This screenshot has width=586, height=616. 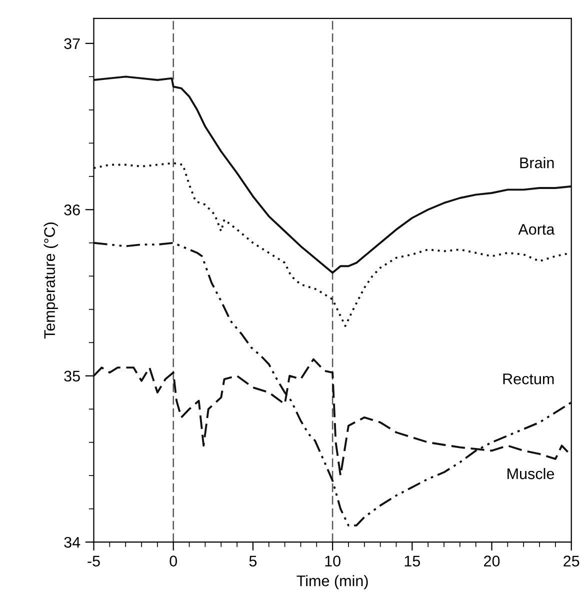 What do you see at coordinates (51, 280) in the screenshot?
I see `y-axis-title: Temperature (°C)` at bounding box center [51, 280].